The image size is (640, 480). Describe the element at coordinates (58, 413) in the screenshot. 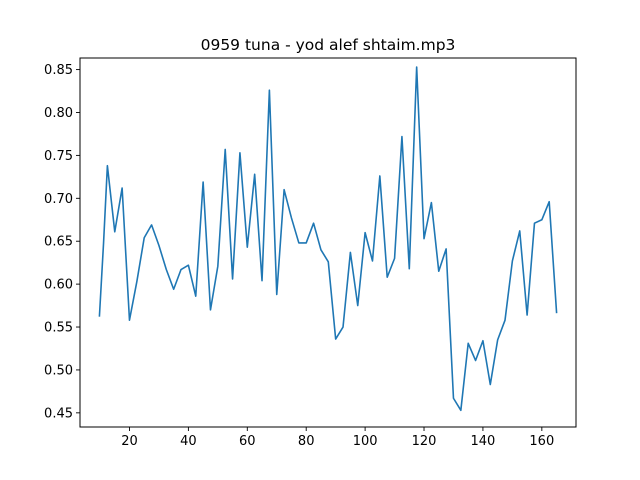

I see `y-tick-label: 0.45` at that location.